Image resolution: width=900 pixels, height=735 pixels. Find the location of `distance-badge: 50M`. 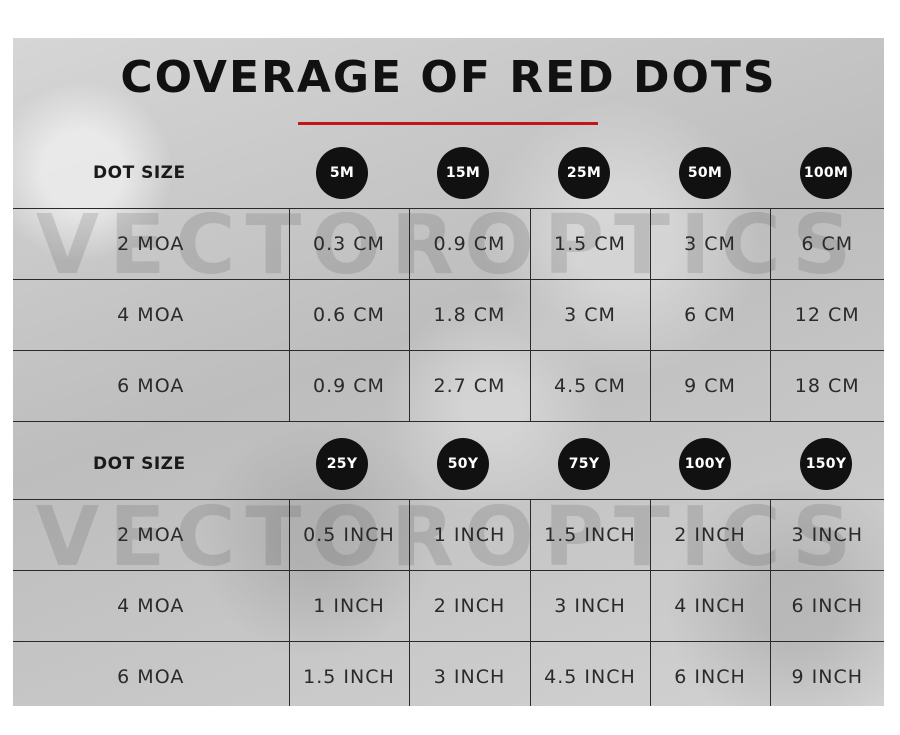

distance-badge: 50M is located at coordinates (705, 173).